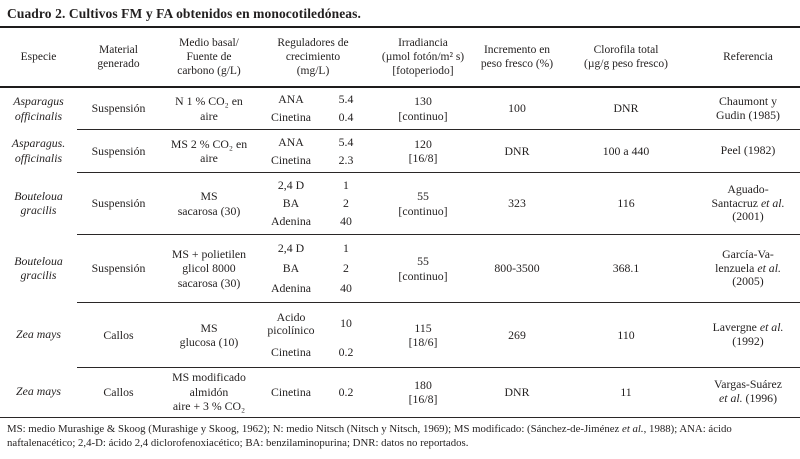 Image resolution: width=800 pixels, height=459 pixels. What do you see at coordinates (748, 268) in the screenshot?
I see `referencia-cell: García-Va- lenzuela et al. (2005)` at bounding box center [748, 268].